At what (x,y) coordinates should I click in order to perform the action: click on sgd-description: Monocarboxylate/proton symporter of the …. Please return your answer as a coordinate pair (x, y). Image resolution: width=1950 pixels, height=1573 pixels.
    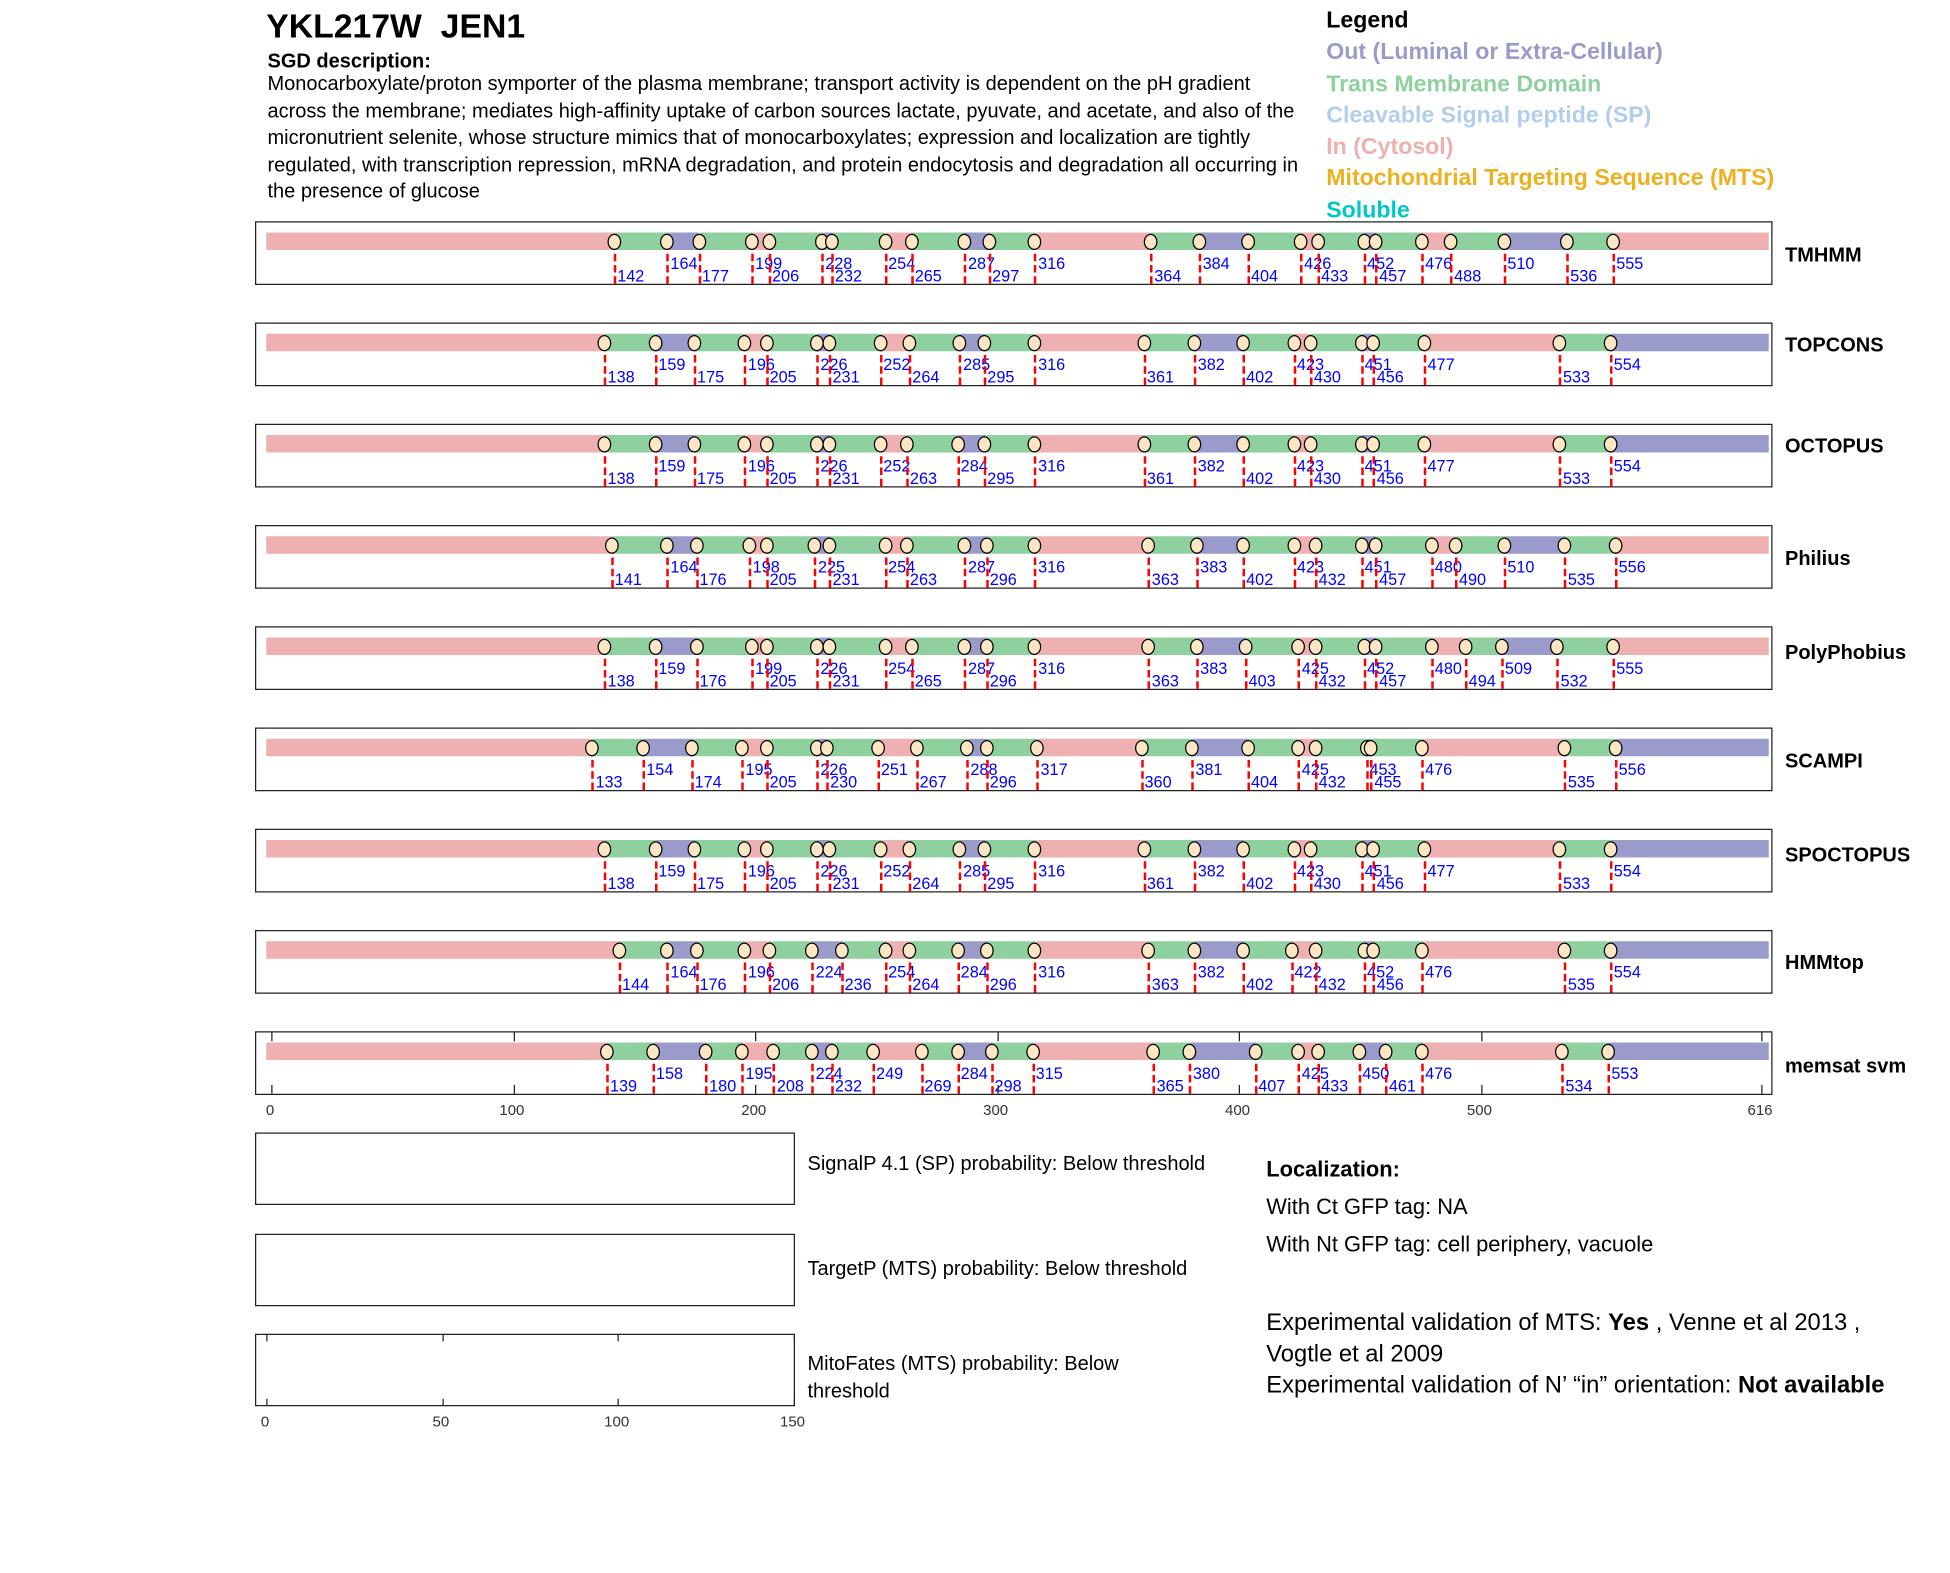
    Looking at the image, I should click on (783, 138).